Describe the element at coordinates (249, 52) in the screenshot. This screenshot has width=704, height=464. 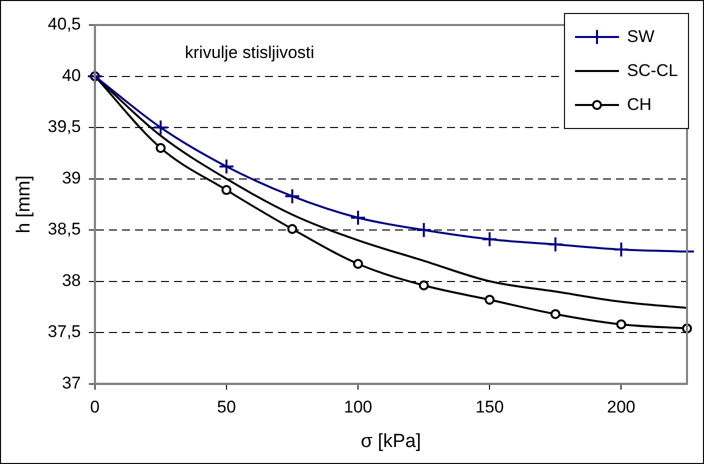
I see `annotation: krivulje stisljivosti` at that location.